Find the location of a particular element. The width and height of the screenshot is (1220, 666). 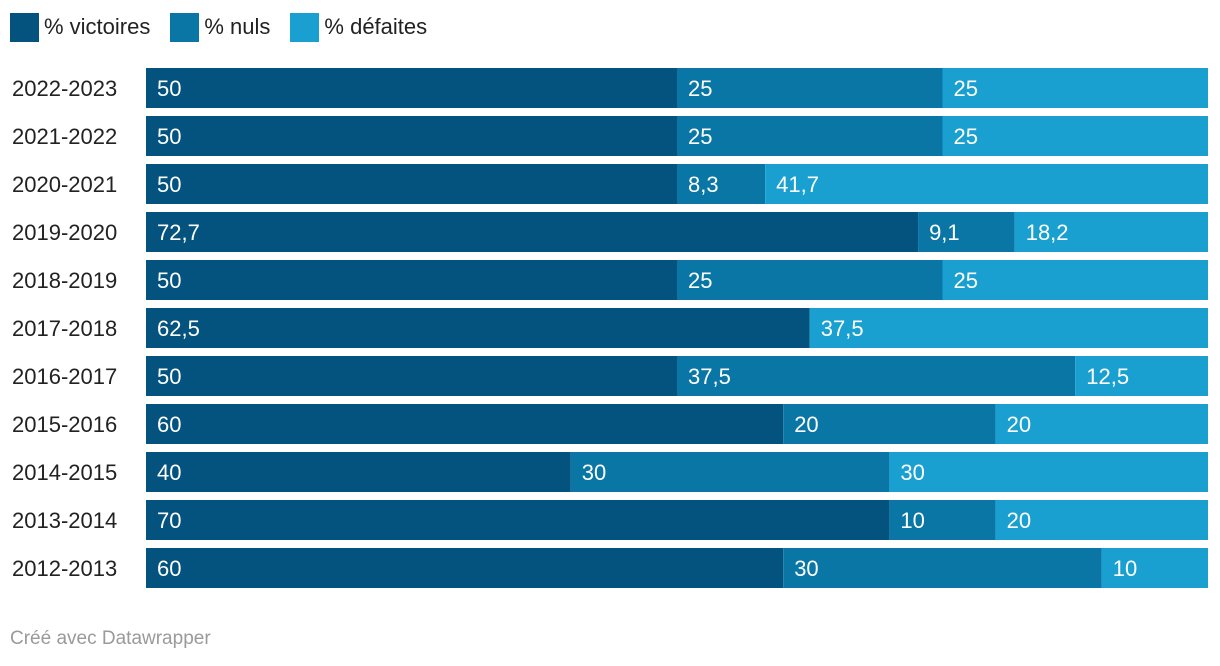

category-label: 2021-2022 is located at coordinates (64, 136).